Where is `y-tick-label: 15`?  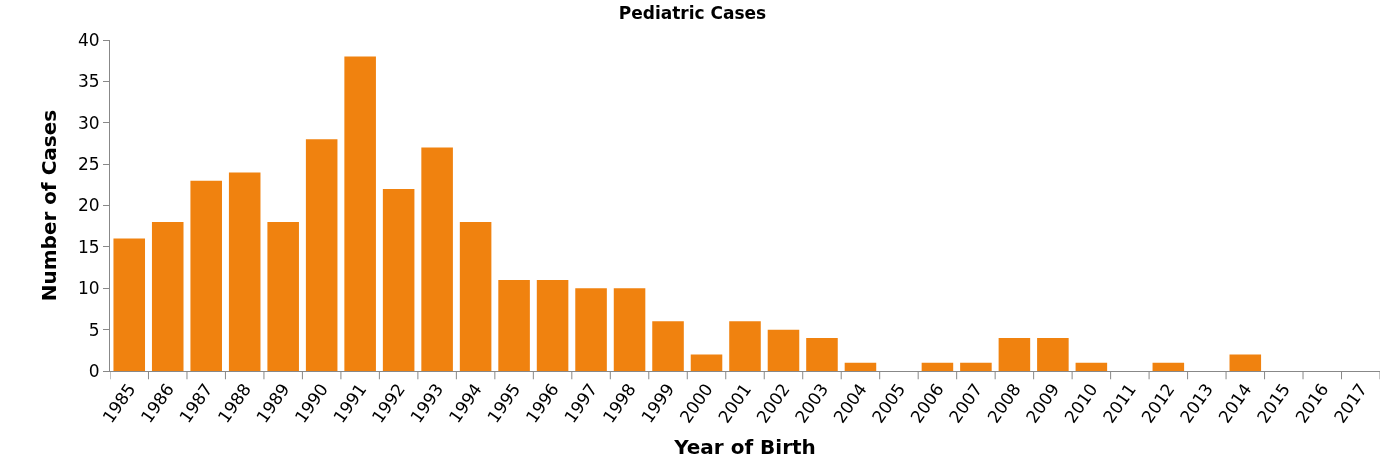
y-tick-label: 15 is located at coordinates (88, 246).